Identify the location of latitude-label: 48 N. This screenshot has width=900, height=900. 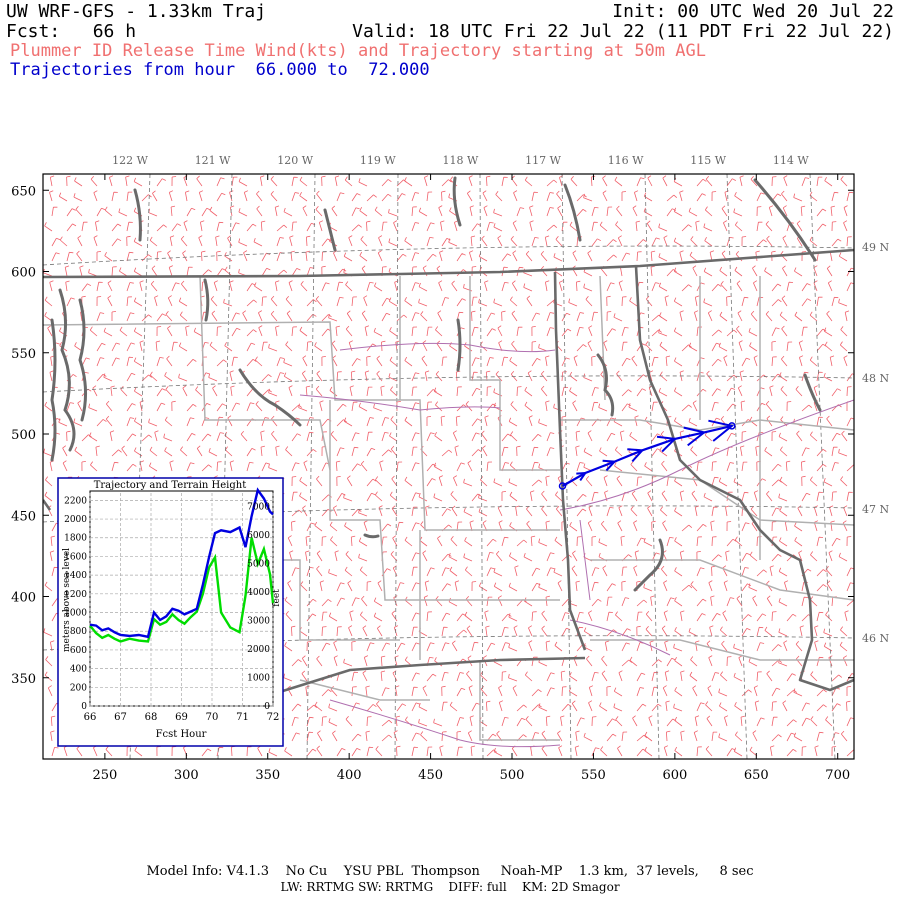
(875, 378).